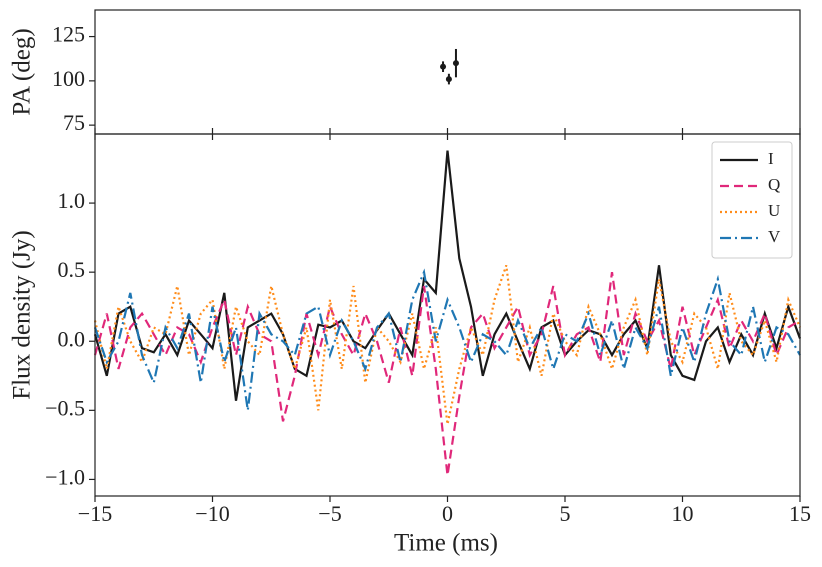  I want to click on y-tick-label: 75, so click(74, 122).